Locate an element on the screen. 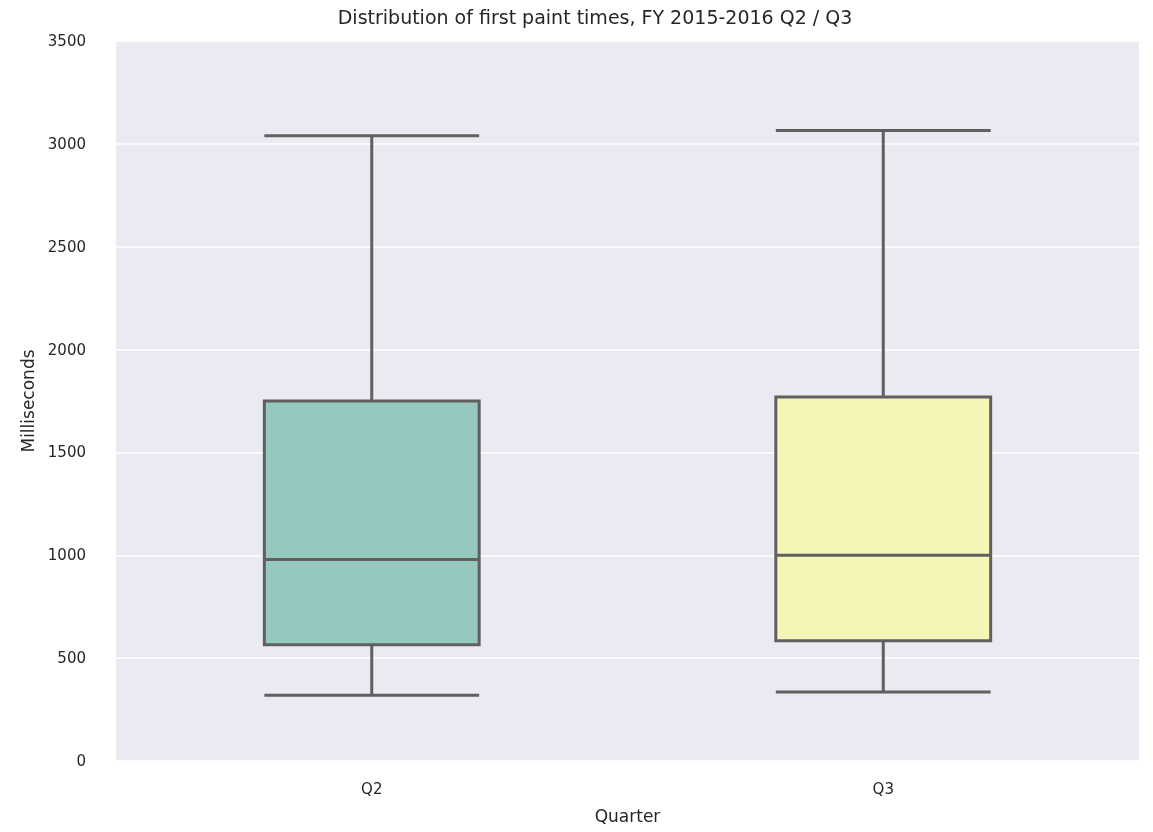  chart-title: Distribution of first paint times, FY 2015-2016 Q2 / Q3 is located at coordinates (595, 16).